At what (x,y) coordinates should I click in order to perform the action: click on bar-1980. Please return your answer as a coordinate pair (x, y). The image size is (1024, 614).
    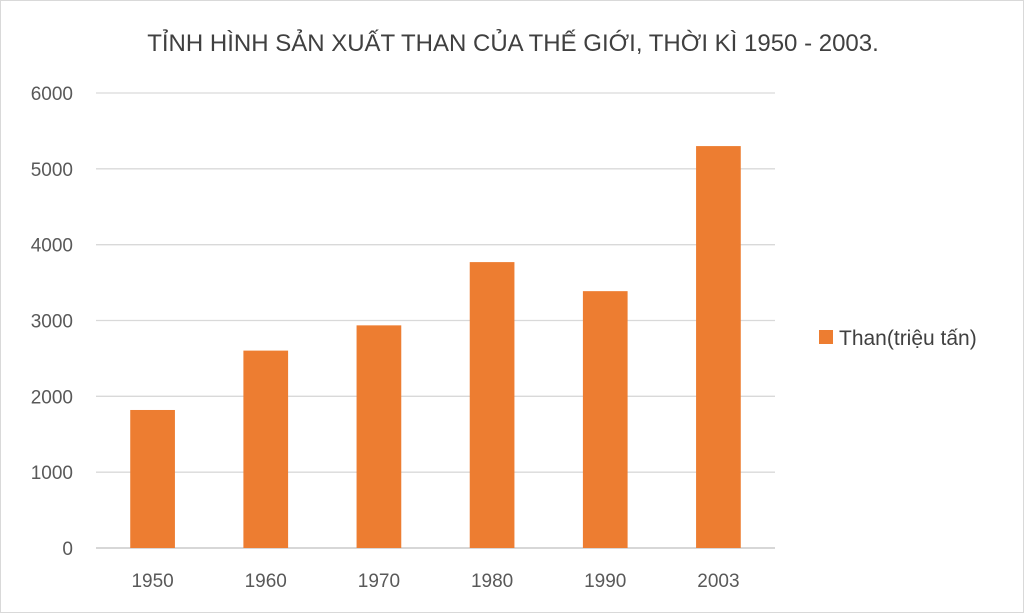
    Looking at the image, I should click on (492, 405).